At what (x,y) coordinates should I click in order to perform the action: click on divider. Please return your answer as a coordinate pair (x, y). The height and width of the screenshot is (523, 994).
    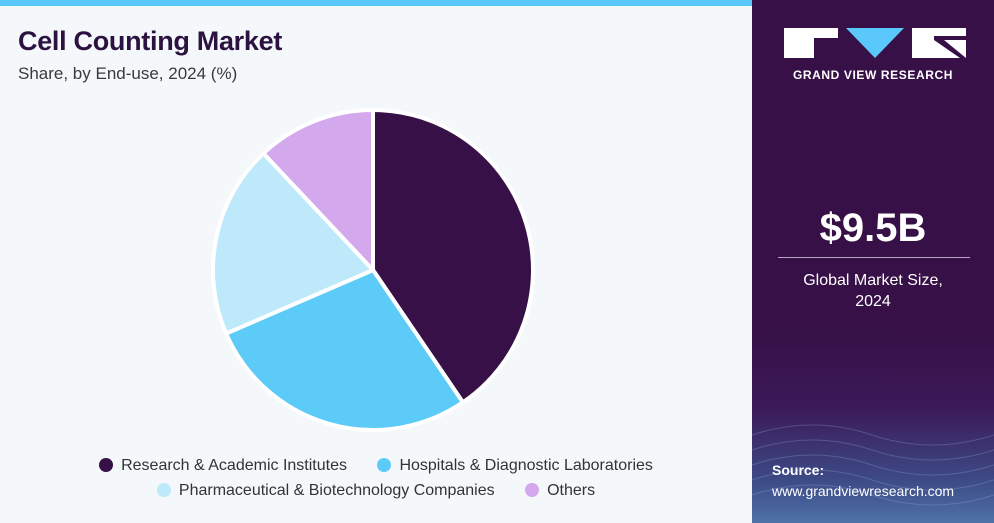
    Looking at the image, I should click on (874, 257).